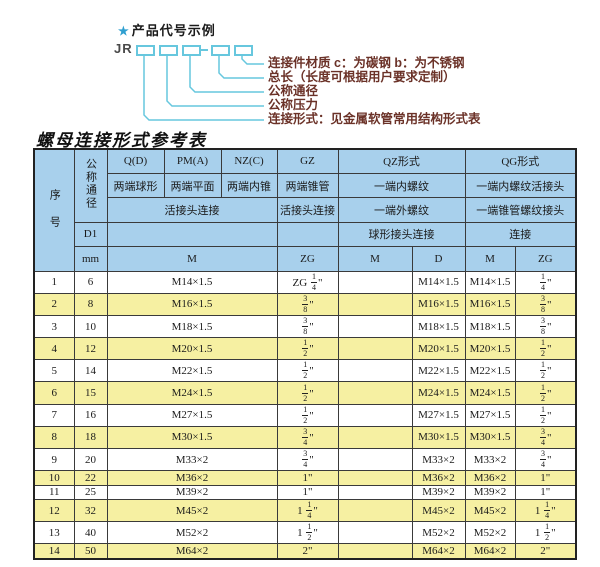  I want to click on cell-diameter-mm: 16, so click(90, 415).